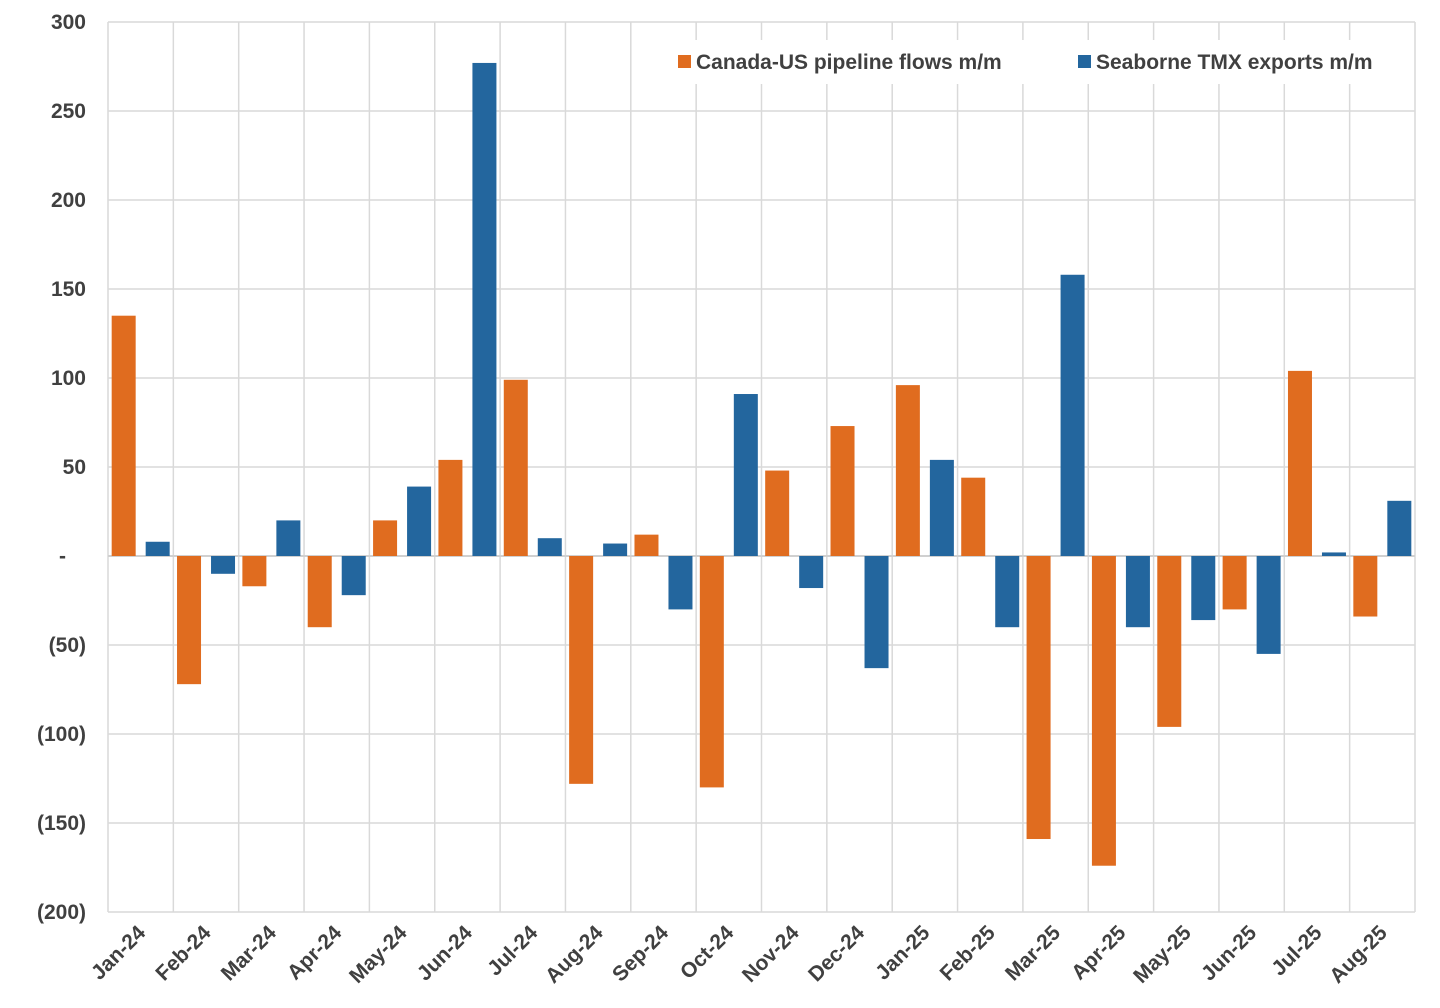 Image resolution: width=1440 pixels, height=1008 pixels. Describe the element at coordinates (61, 823) in the screenshot. I see `y-tick-label: (150)` at that location.